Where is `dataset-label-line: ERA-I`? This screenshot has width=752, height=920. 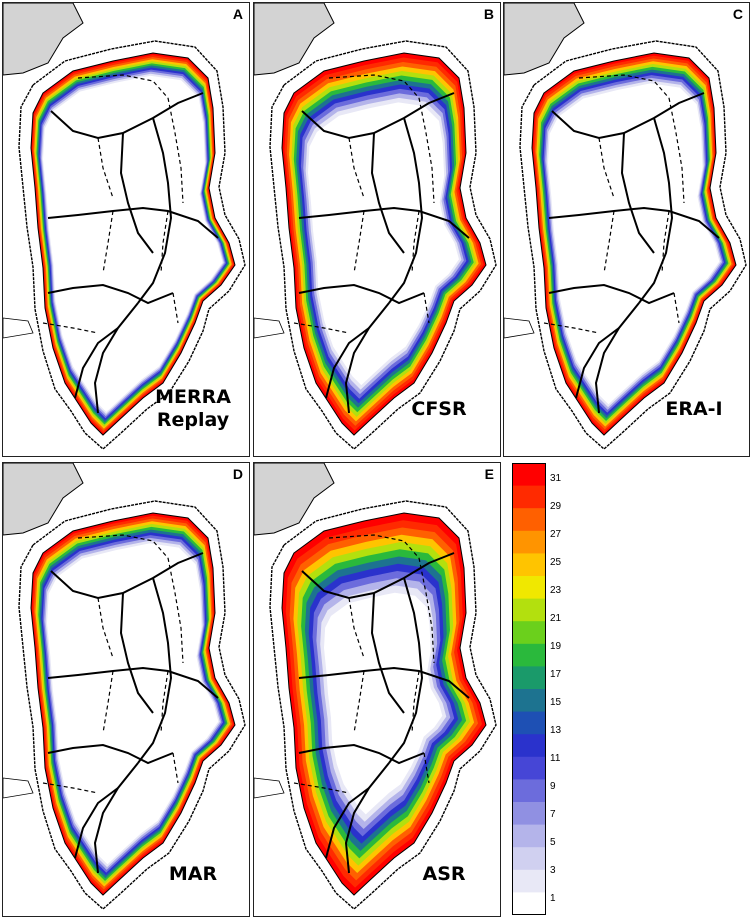 dataset-label-line: ERA-I is located at coordinates (694, 409).